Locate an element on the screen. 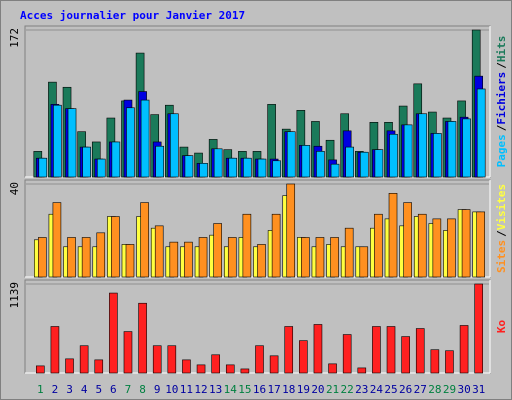 The height and width of the screenshot is (400, 512). legend-entry: Ko is located at coordinates (501, 327).